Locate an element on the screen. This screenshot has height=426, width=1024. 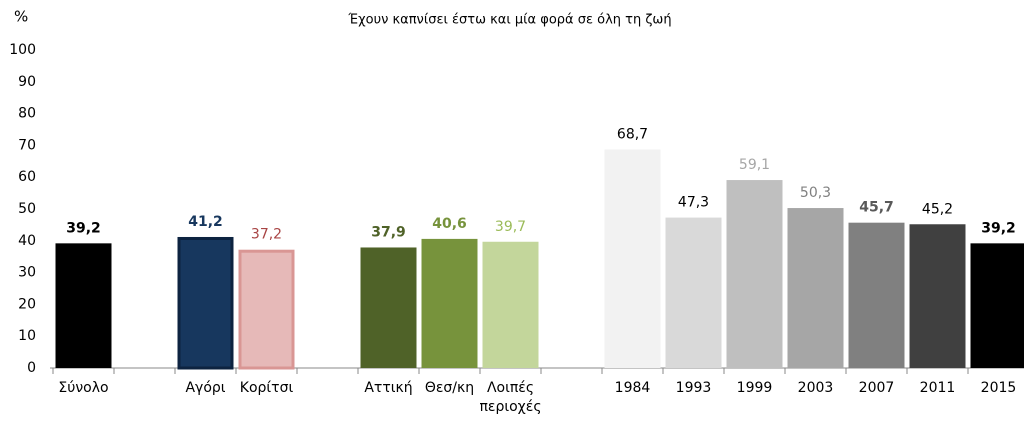
x-tick-label: Θεσ/κη is located at coordinates (449, 388).